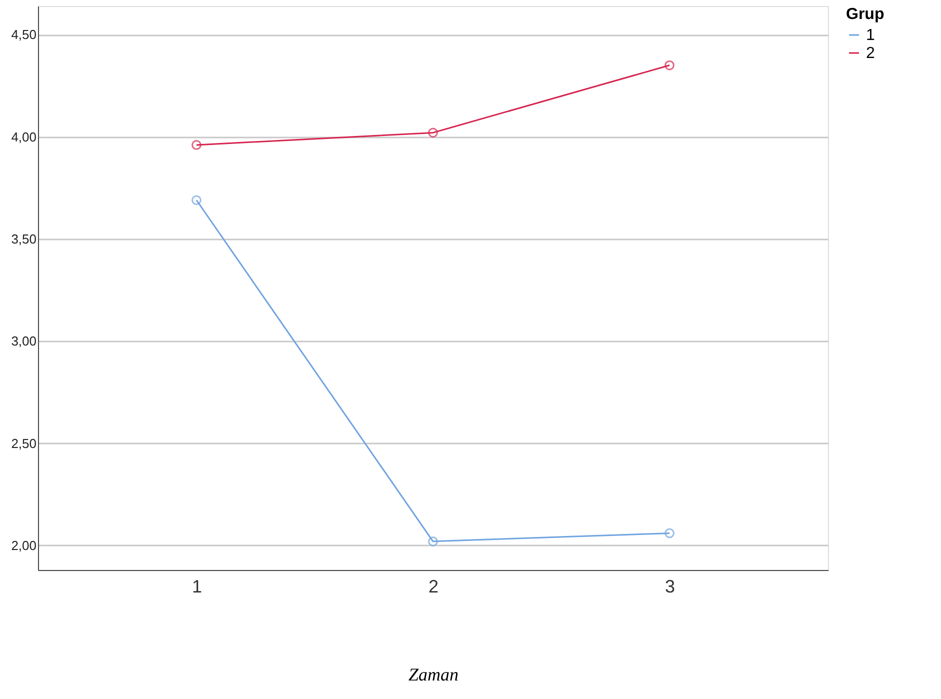 The height and width of the screenshot is (699, 941). I want to click on y-tick-label: 2,00, so click(23, 545).